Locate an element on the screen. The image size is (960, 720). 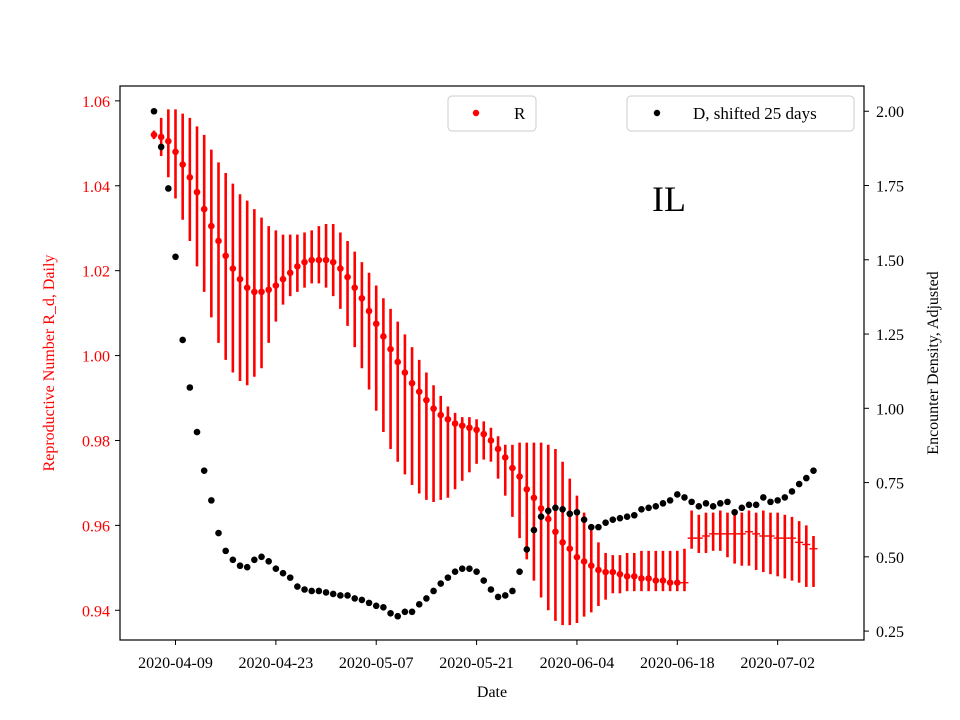
y-right-tick-label: 1.75 is located at coordinates (890, 187).